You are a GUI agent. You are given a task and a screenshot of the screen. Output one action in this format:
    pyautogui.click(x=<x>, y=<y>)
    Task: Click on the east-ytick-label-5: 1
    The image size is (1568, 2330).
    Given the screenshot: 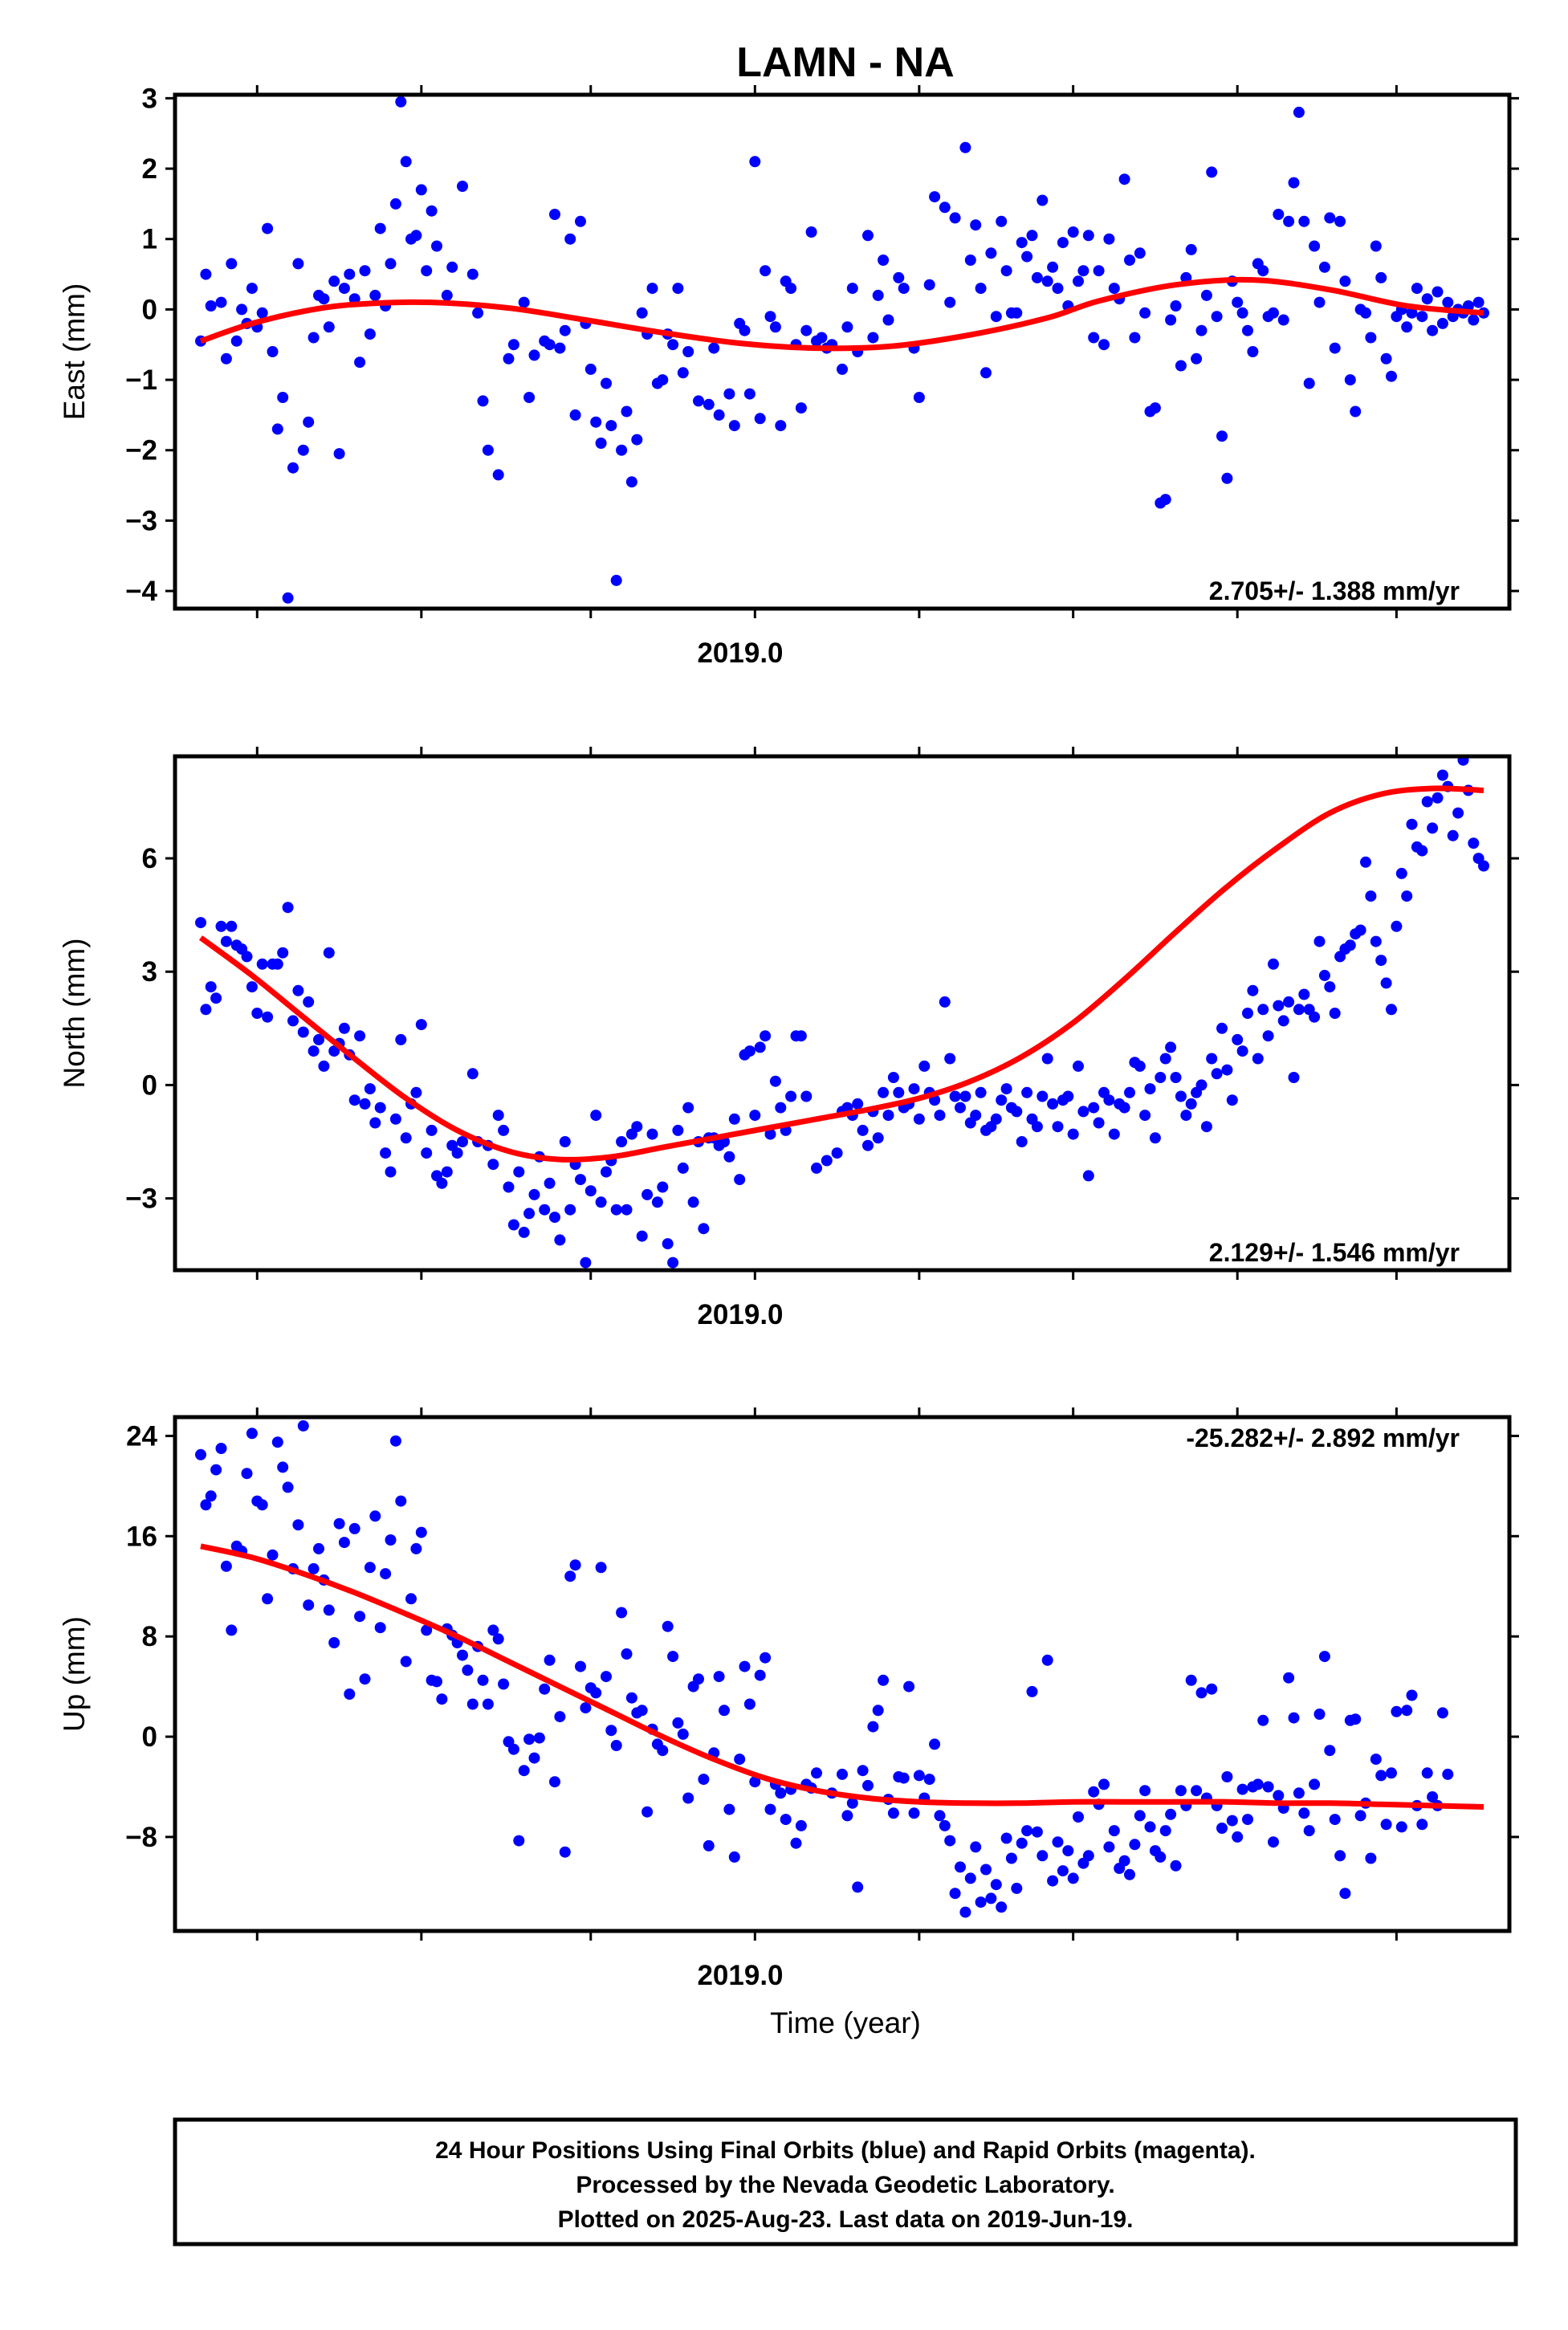 What is the action you would take?
    pyautogui.click(x=149, y=239)
    